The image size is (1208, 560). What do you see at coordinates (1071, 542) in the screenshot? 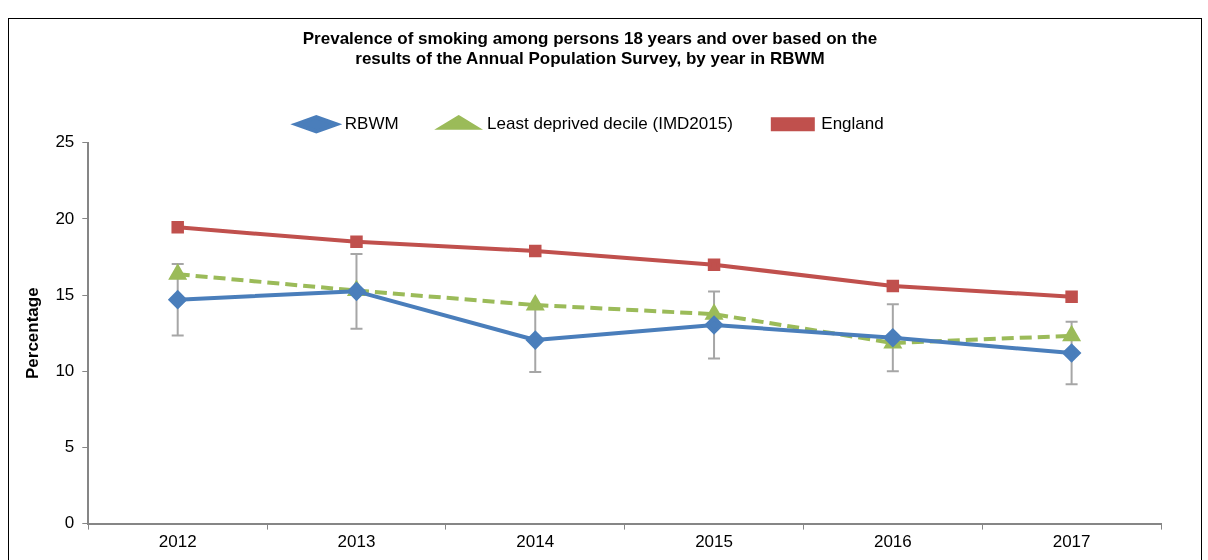
I see `x-tick-label: 2017` at bounding box center [1071, 542].